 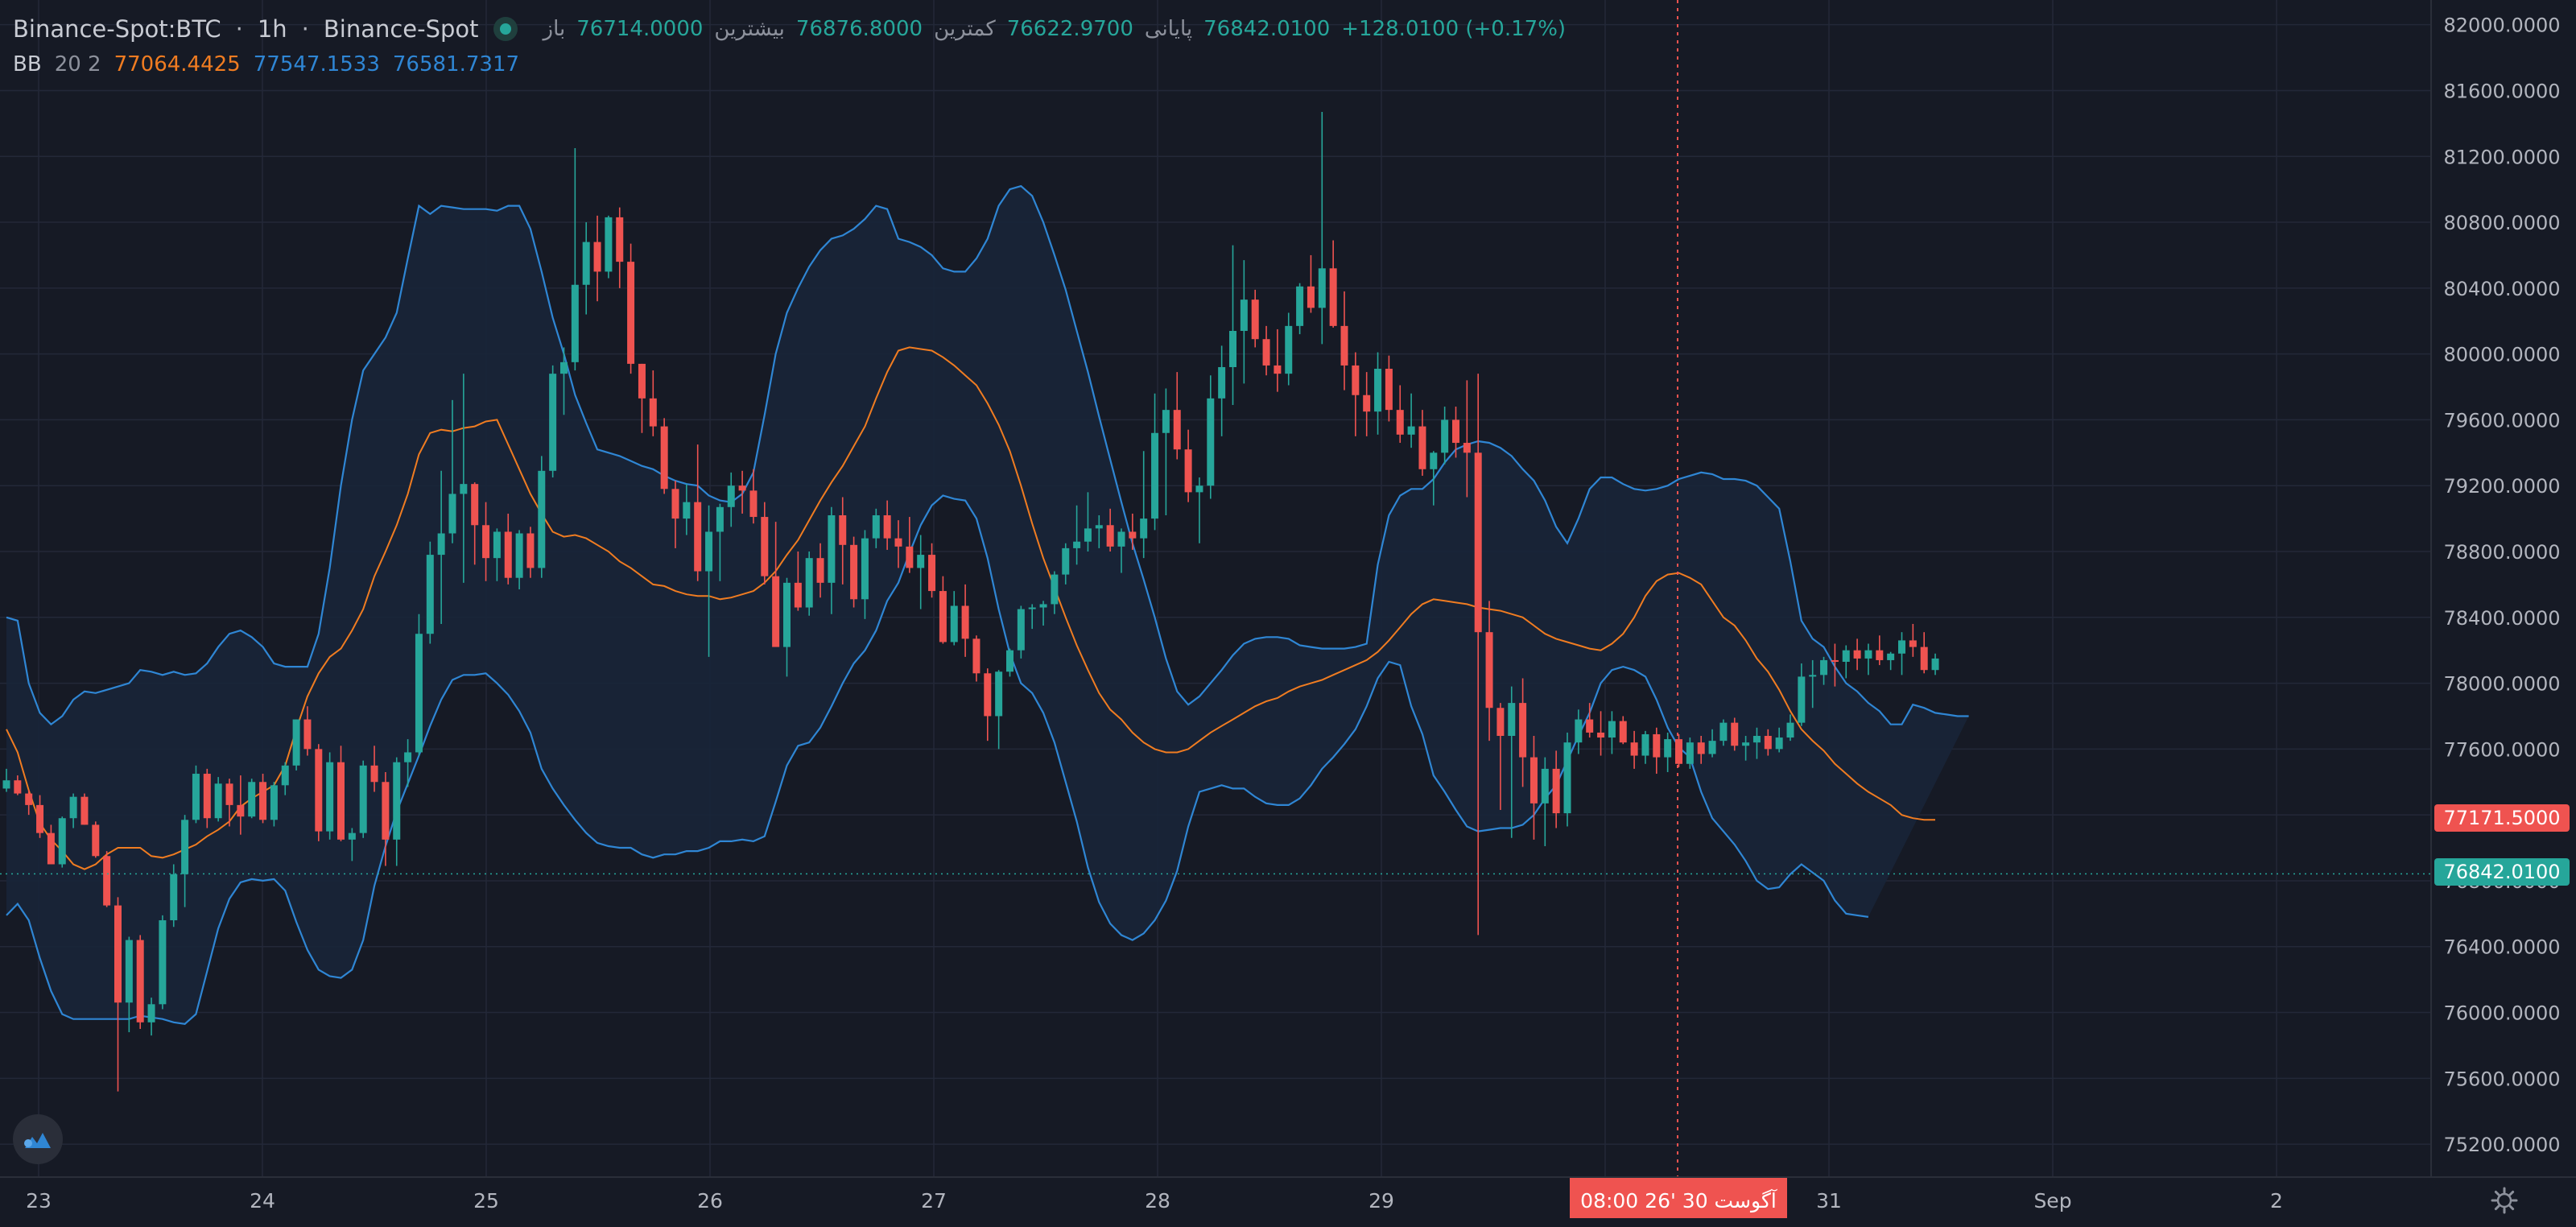 I want to click on cloud-logo-icon, so click(x=38, y=1139).